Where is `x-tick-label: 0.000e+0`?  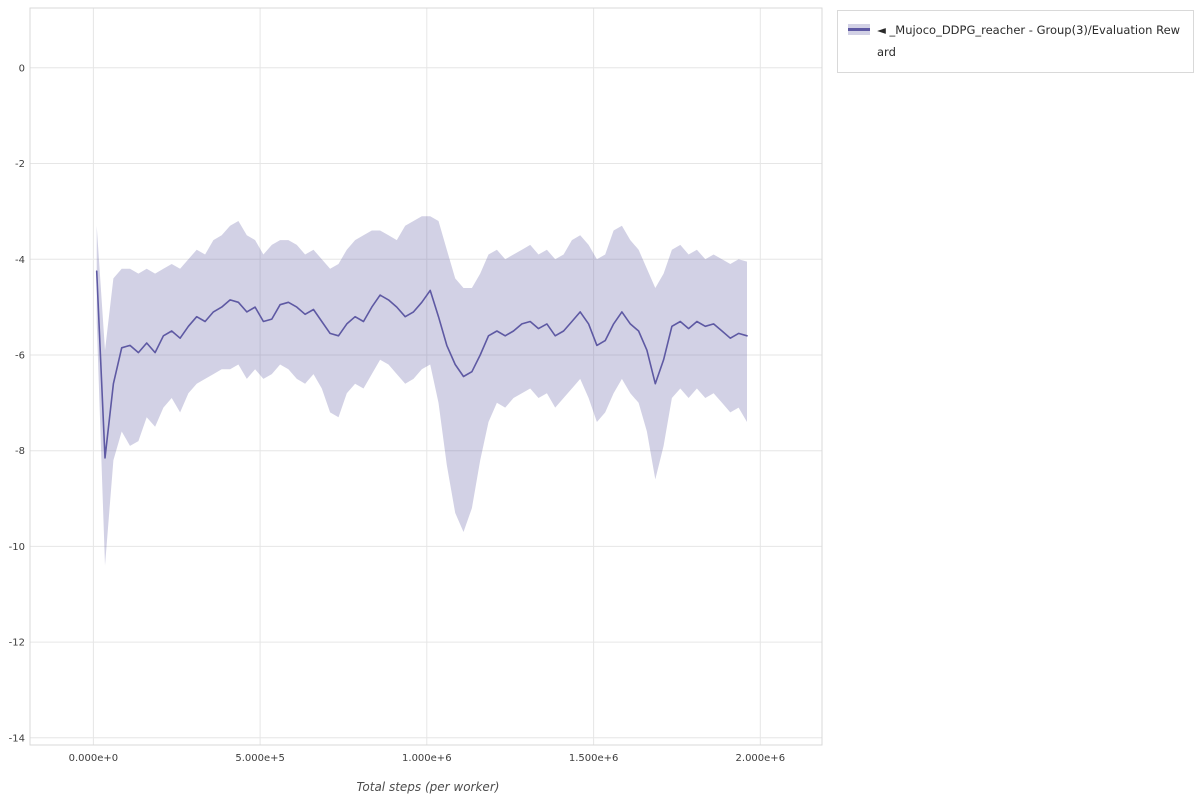 x-tick-label: 0.000e+0 is located at coordinates (94, 758).